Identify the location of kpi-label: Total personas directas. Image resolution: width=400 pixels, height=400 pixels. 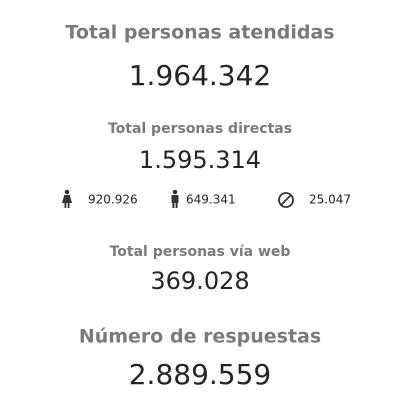
(200, 129).